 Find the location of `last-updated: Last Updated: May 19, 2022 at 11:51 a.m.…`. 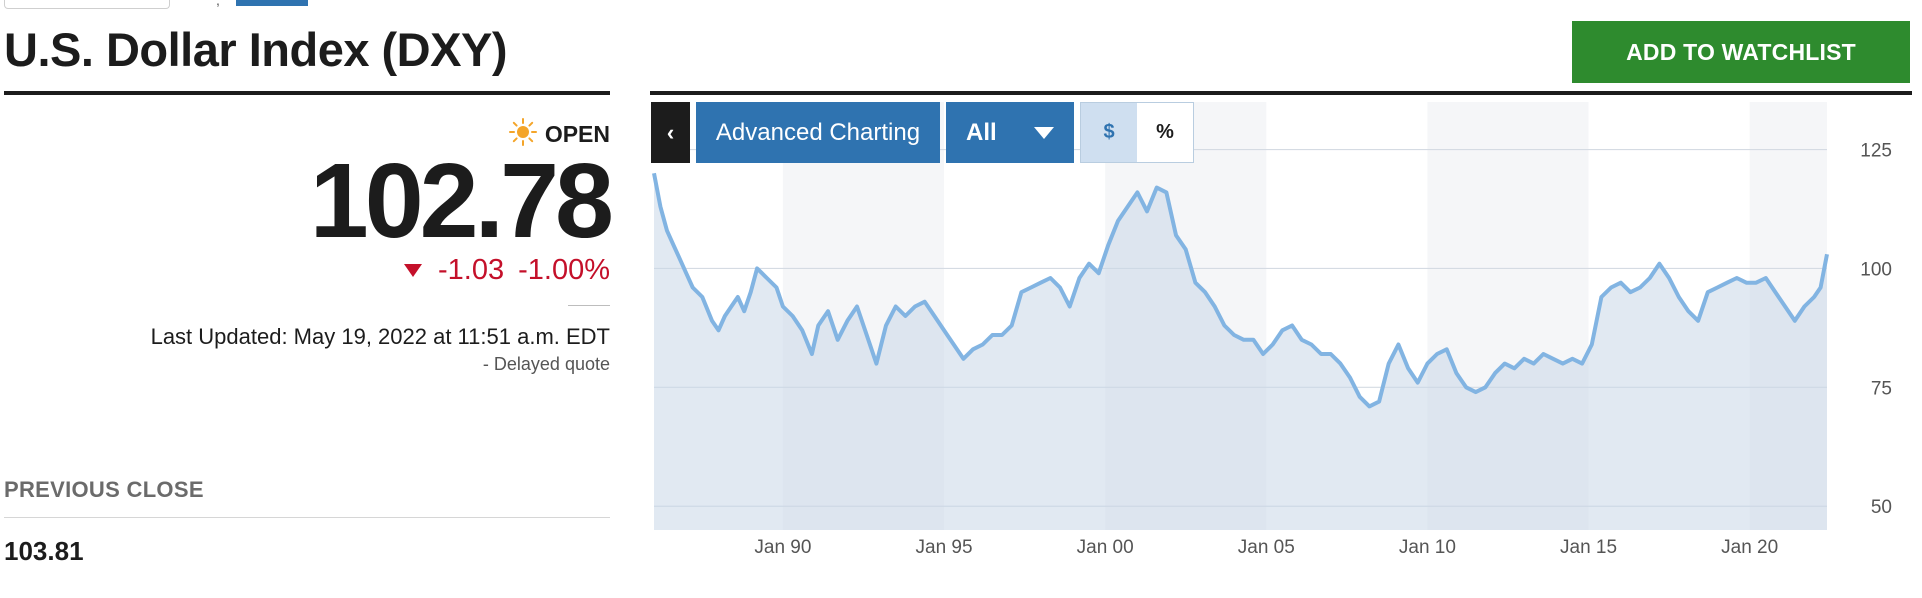

last-updated: Last Updated: May 19, 2022 at 11:51 a.m.… is located at coordinates (380, 336).